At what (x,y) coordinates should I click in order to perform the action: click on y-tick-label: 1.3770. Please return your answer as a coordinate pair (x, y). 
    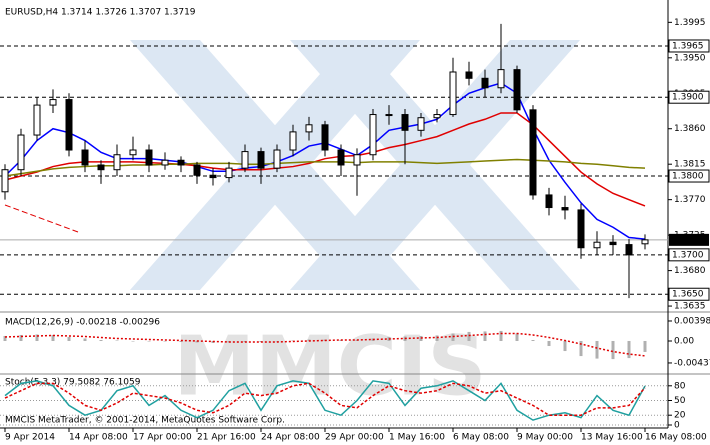
    Looking at the image, I should click on (690, 200).